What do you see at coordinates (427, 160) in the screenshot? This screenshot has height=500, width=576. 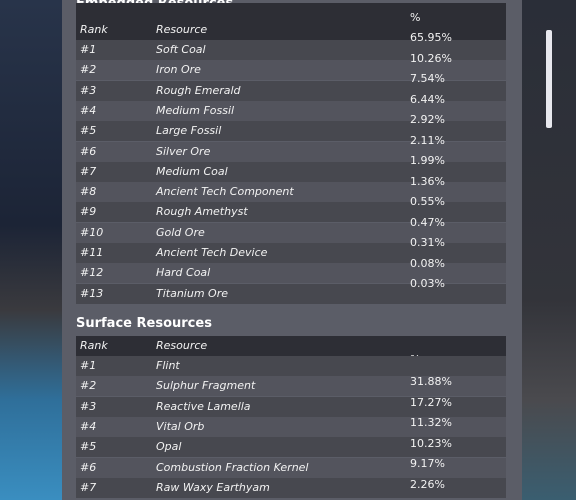 I see `percent: 1.99%` at bounding box center [427, 160].